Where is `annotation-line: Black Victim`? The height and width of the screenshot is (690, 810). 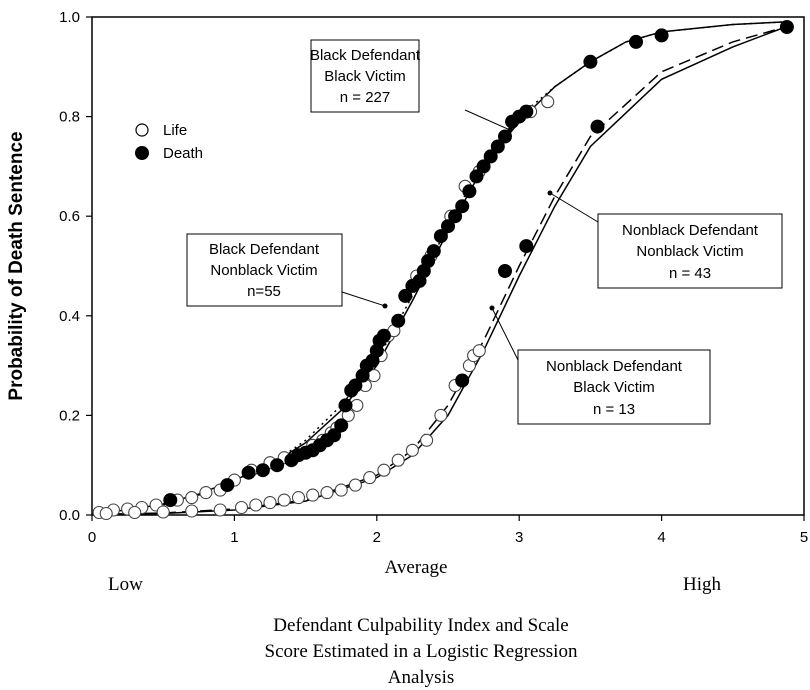 annotation-line: Black Victim is located at coordinates (364, 76).